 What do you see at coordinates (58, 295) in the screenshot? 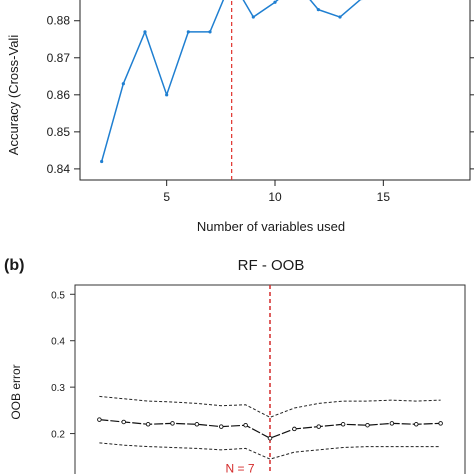
I see `panel-b-y-tick-label: 0.5` at bounding box center [58, 295].